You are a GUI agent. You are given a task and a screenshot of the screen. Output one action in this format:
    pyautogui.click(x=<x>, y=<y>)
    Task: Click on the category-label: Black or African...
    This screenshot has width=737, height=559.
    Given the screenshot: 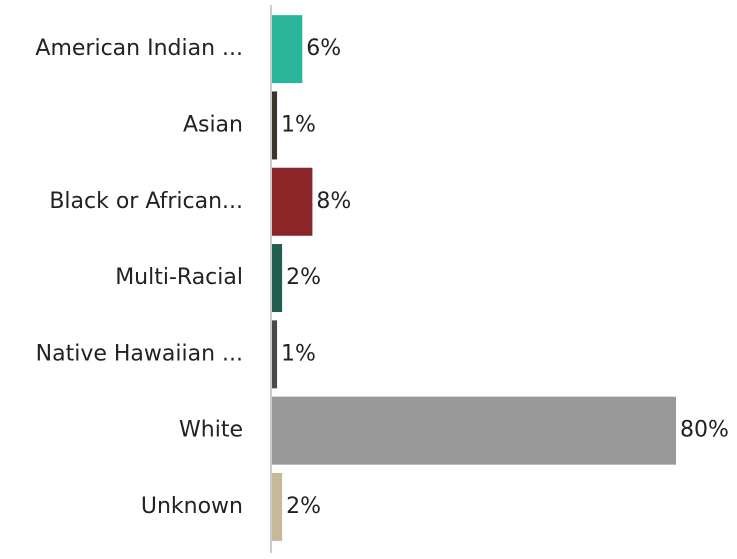 What is the action you would take?
    pyautogui.click(x=146, y=201)
    